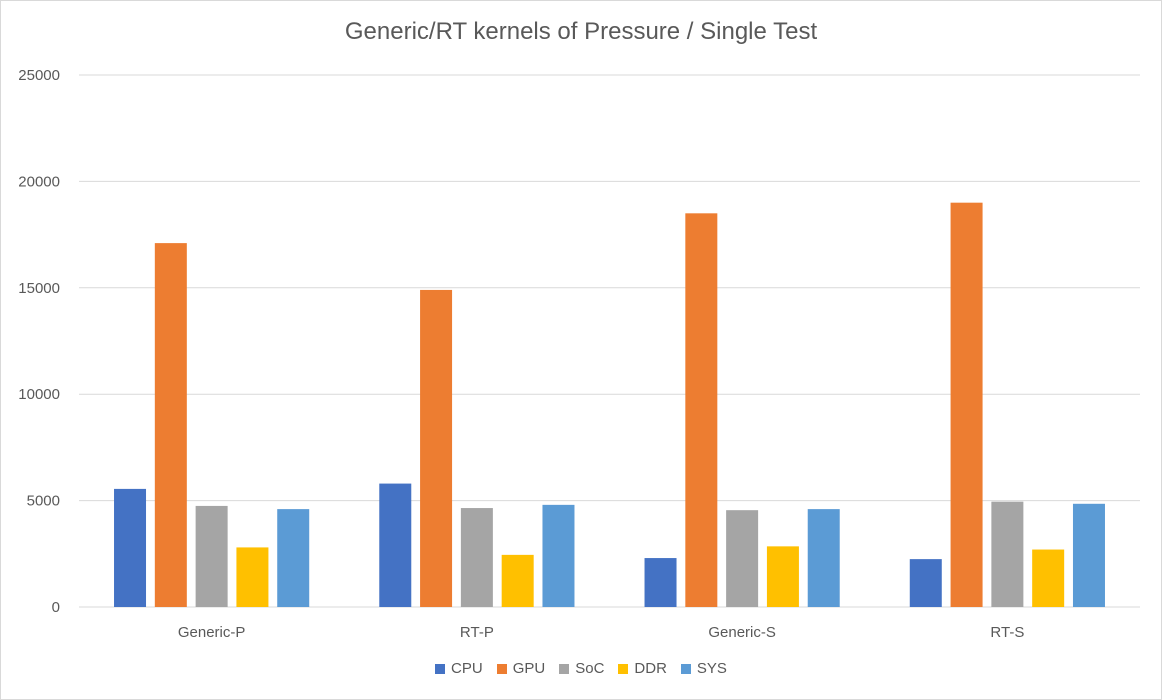 This screenshot has width=1162, height=700. Describe the element at coordinates (476, 557) in the screenshot. I see `bar-soc-rt-p` at that location.